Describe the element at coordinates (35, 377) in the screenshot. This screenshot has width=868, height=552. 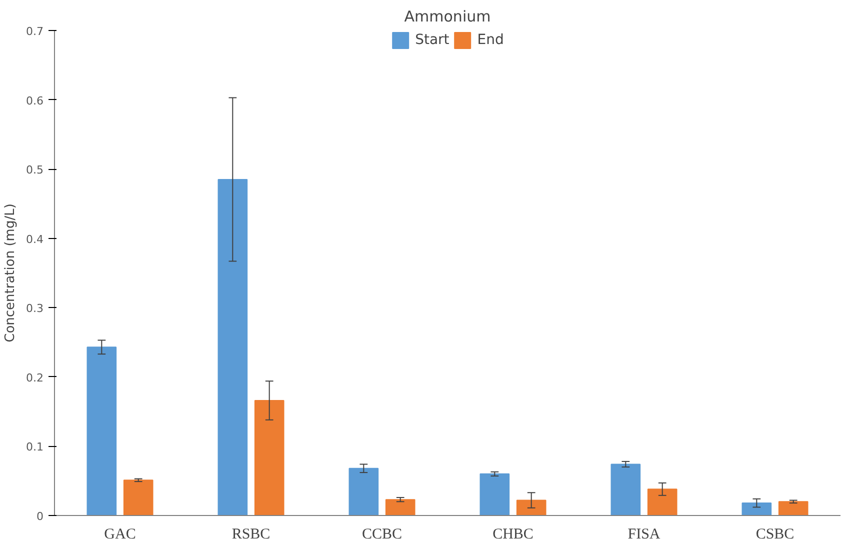
I see `y-tick-label: 0.2` at that location.